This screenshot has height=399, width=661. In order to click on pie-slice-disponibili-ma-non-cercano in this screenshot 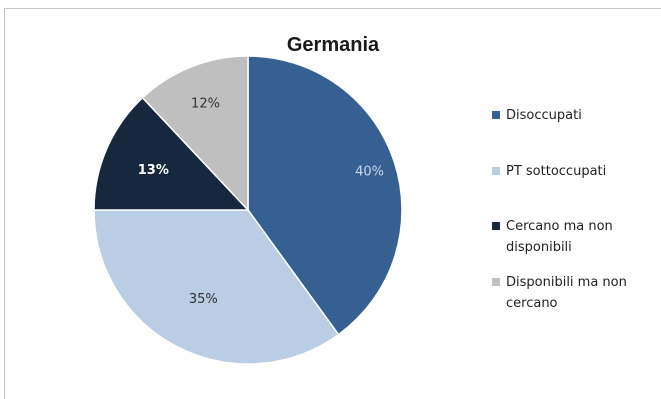, I will do `click(195, 133)`.